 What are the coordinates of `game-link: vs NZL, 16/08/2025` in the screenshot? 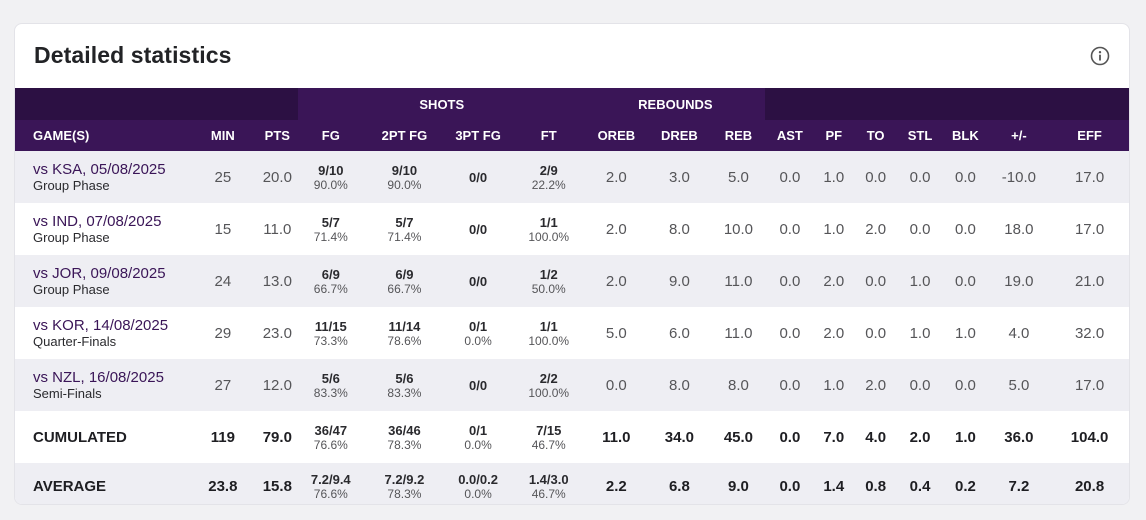 It's located at (98, 377).